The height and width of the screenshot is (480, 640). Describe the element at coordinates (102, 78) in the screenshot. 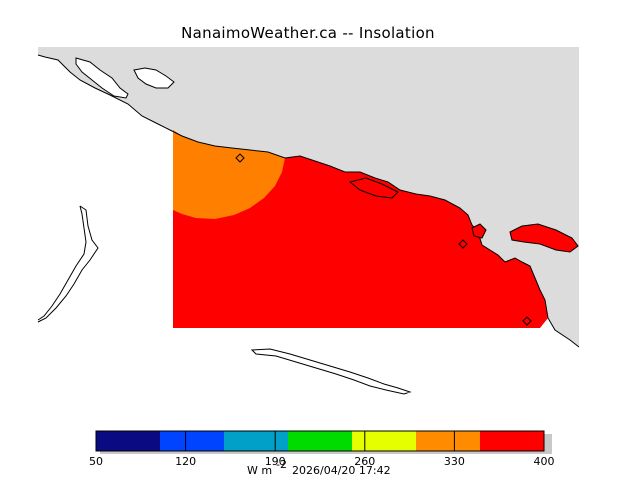

I see `island-north` at that location.